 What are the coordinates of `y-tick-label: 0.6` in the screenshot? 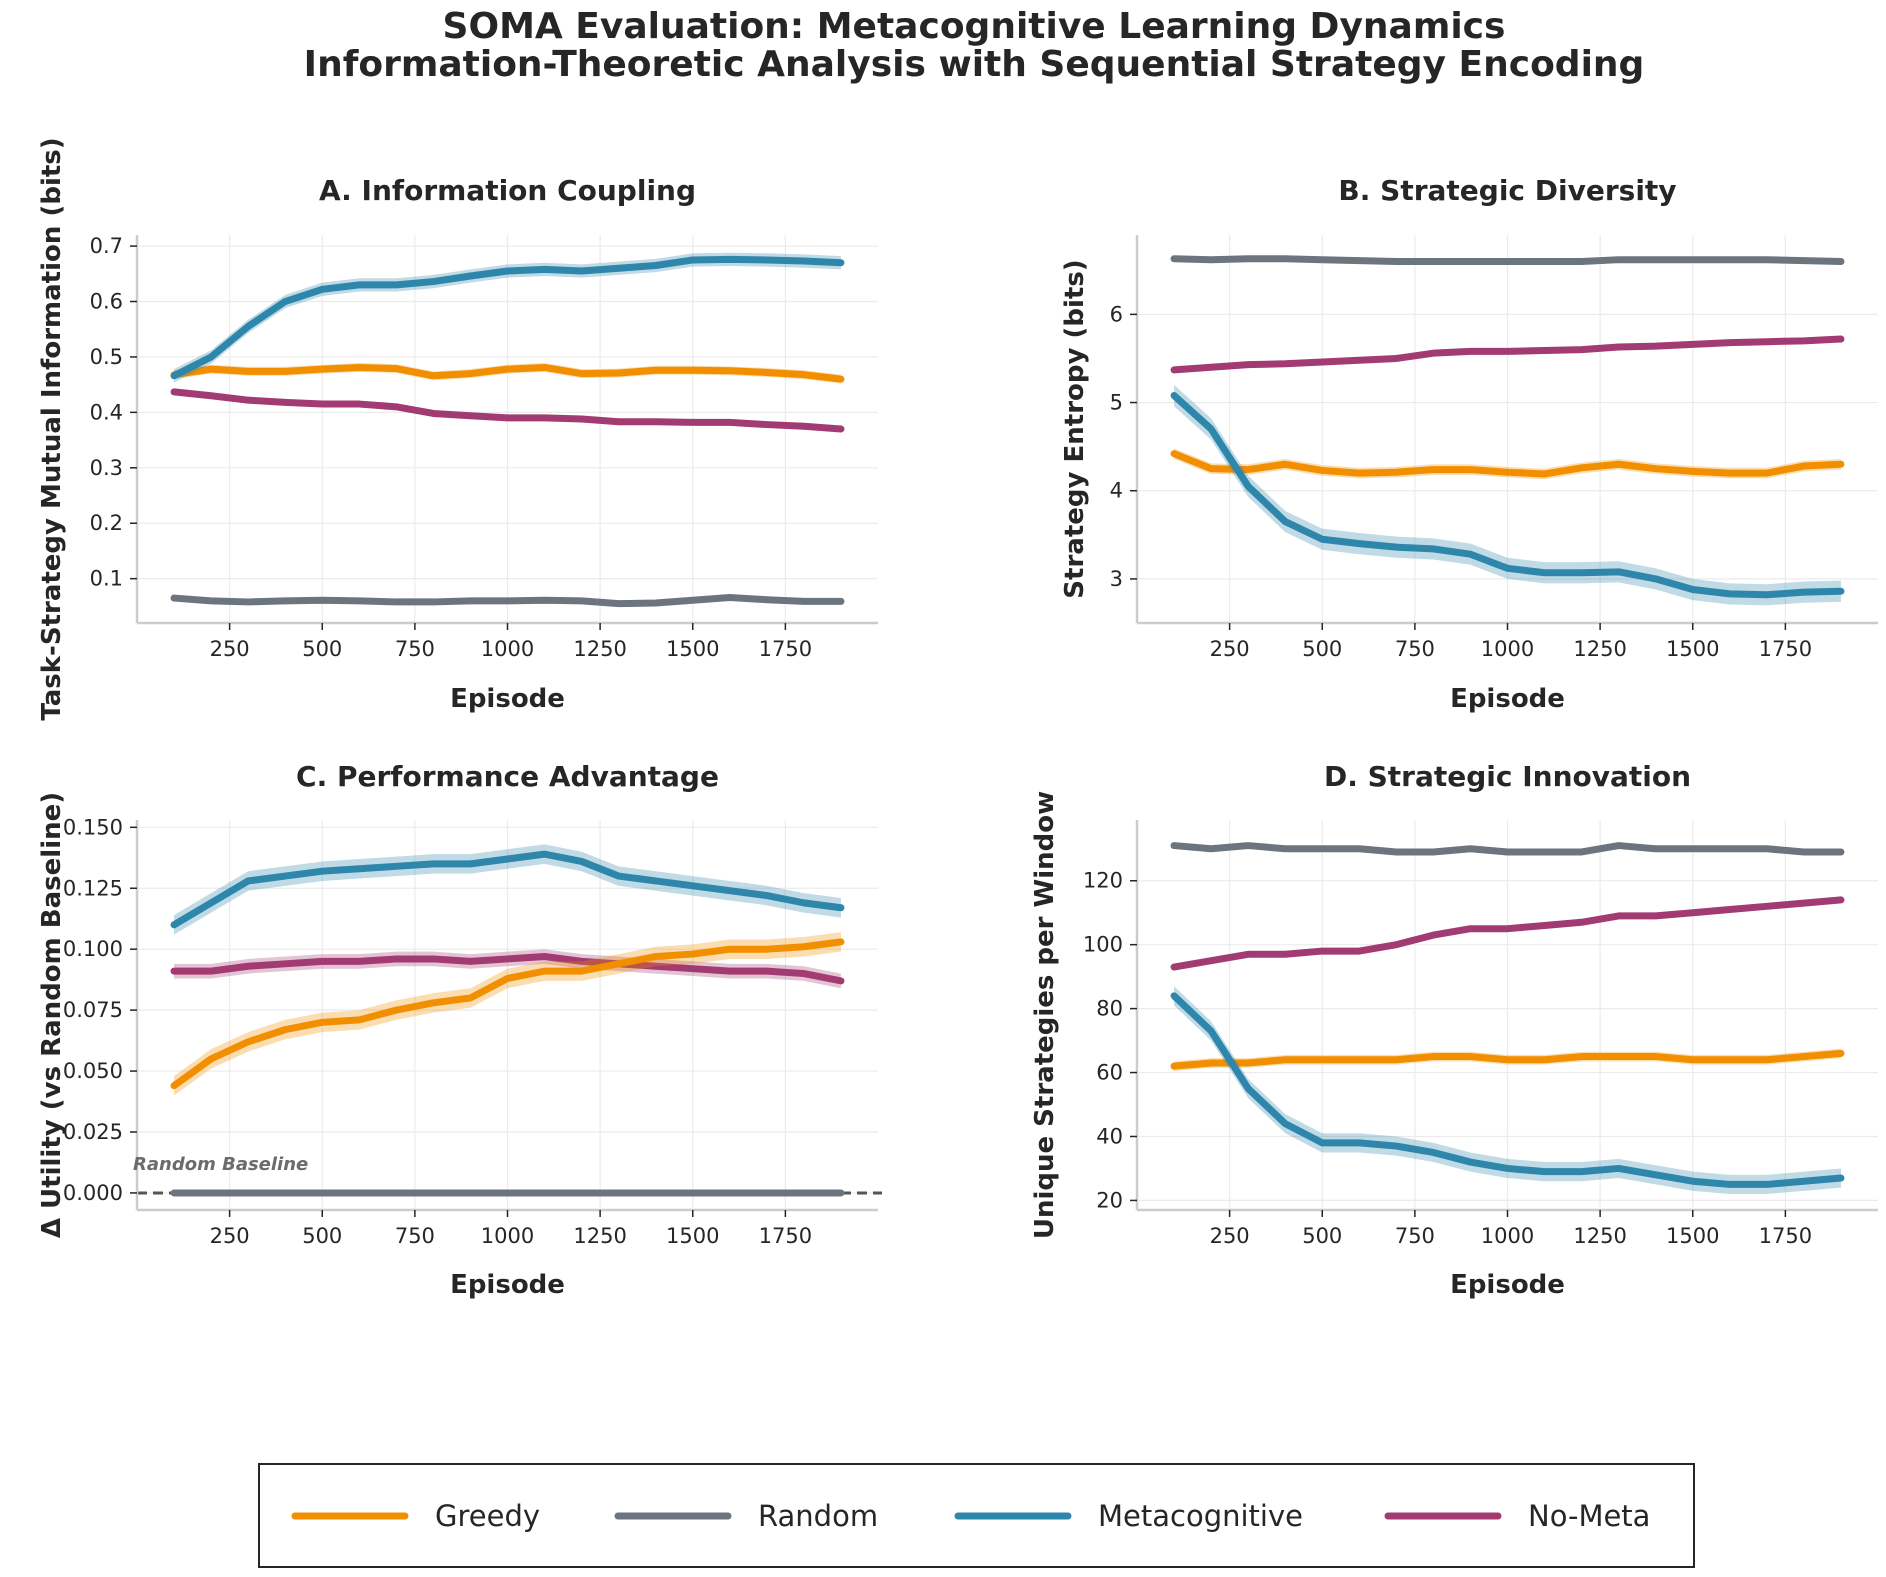 It's located at (106, 302).